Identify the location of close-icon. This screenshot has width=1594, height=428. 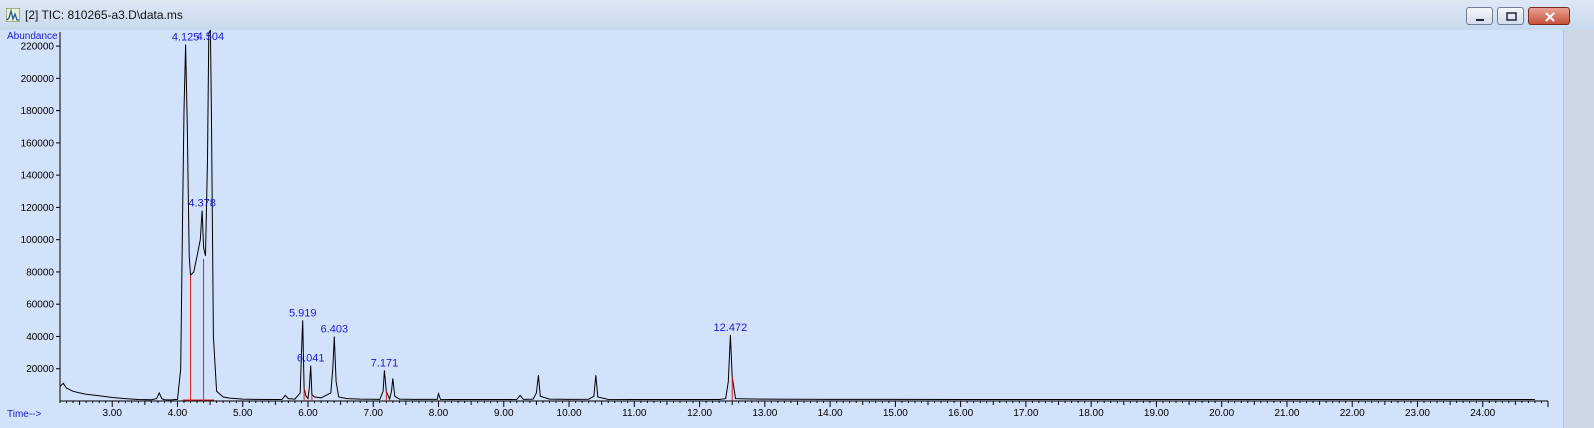
(1550, 17).